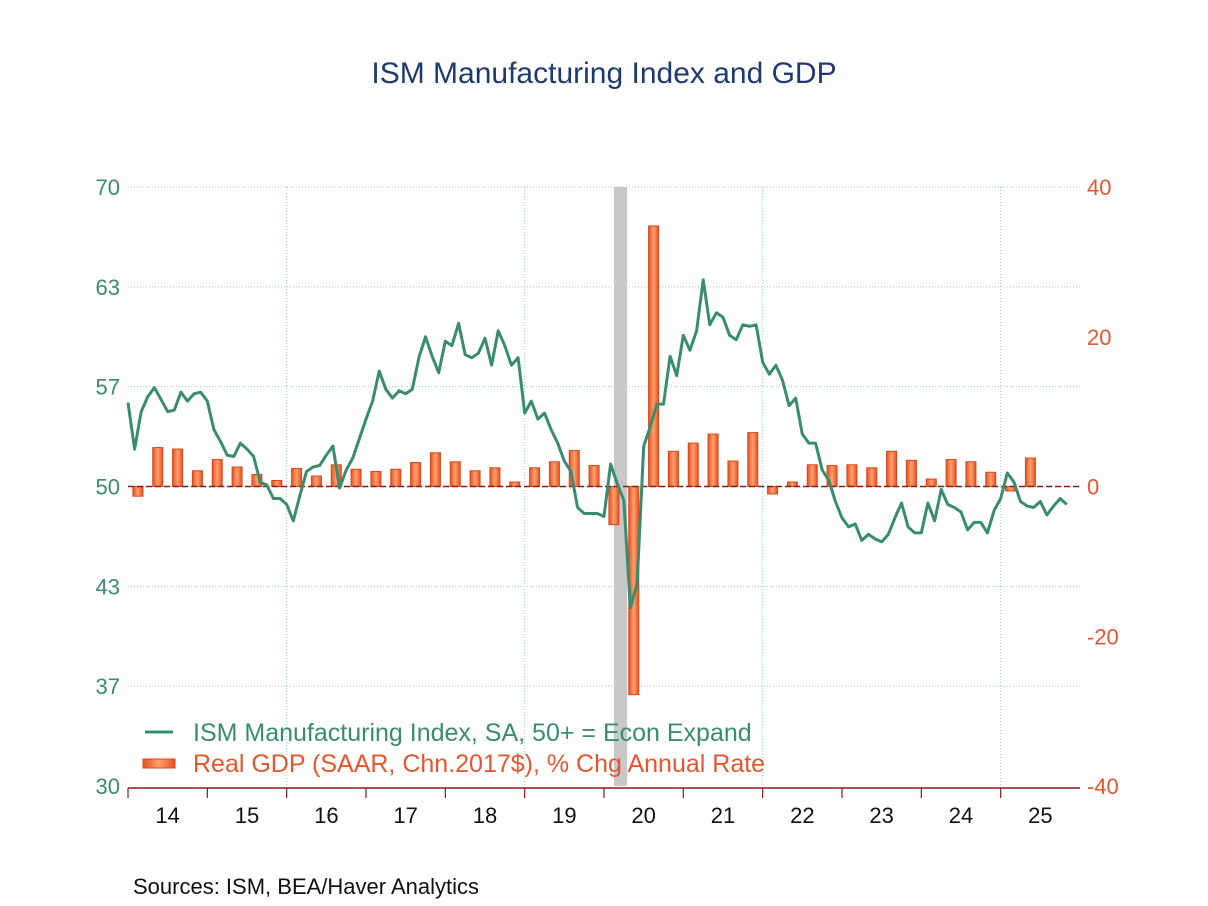 Image resolution: width=1208 pixels, height=906 pixels. What do you see at coordinates (603, 73) in the screenshot?
I see `chart-title: ISM Manufacturing Index and GDP` at bounding box center [603, 73].